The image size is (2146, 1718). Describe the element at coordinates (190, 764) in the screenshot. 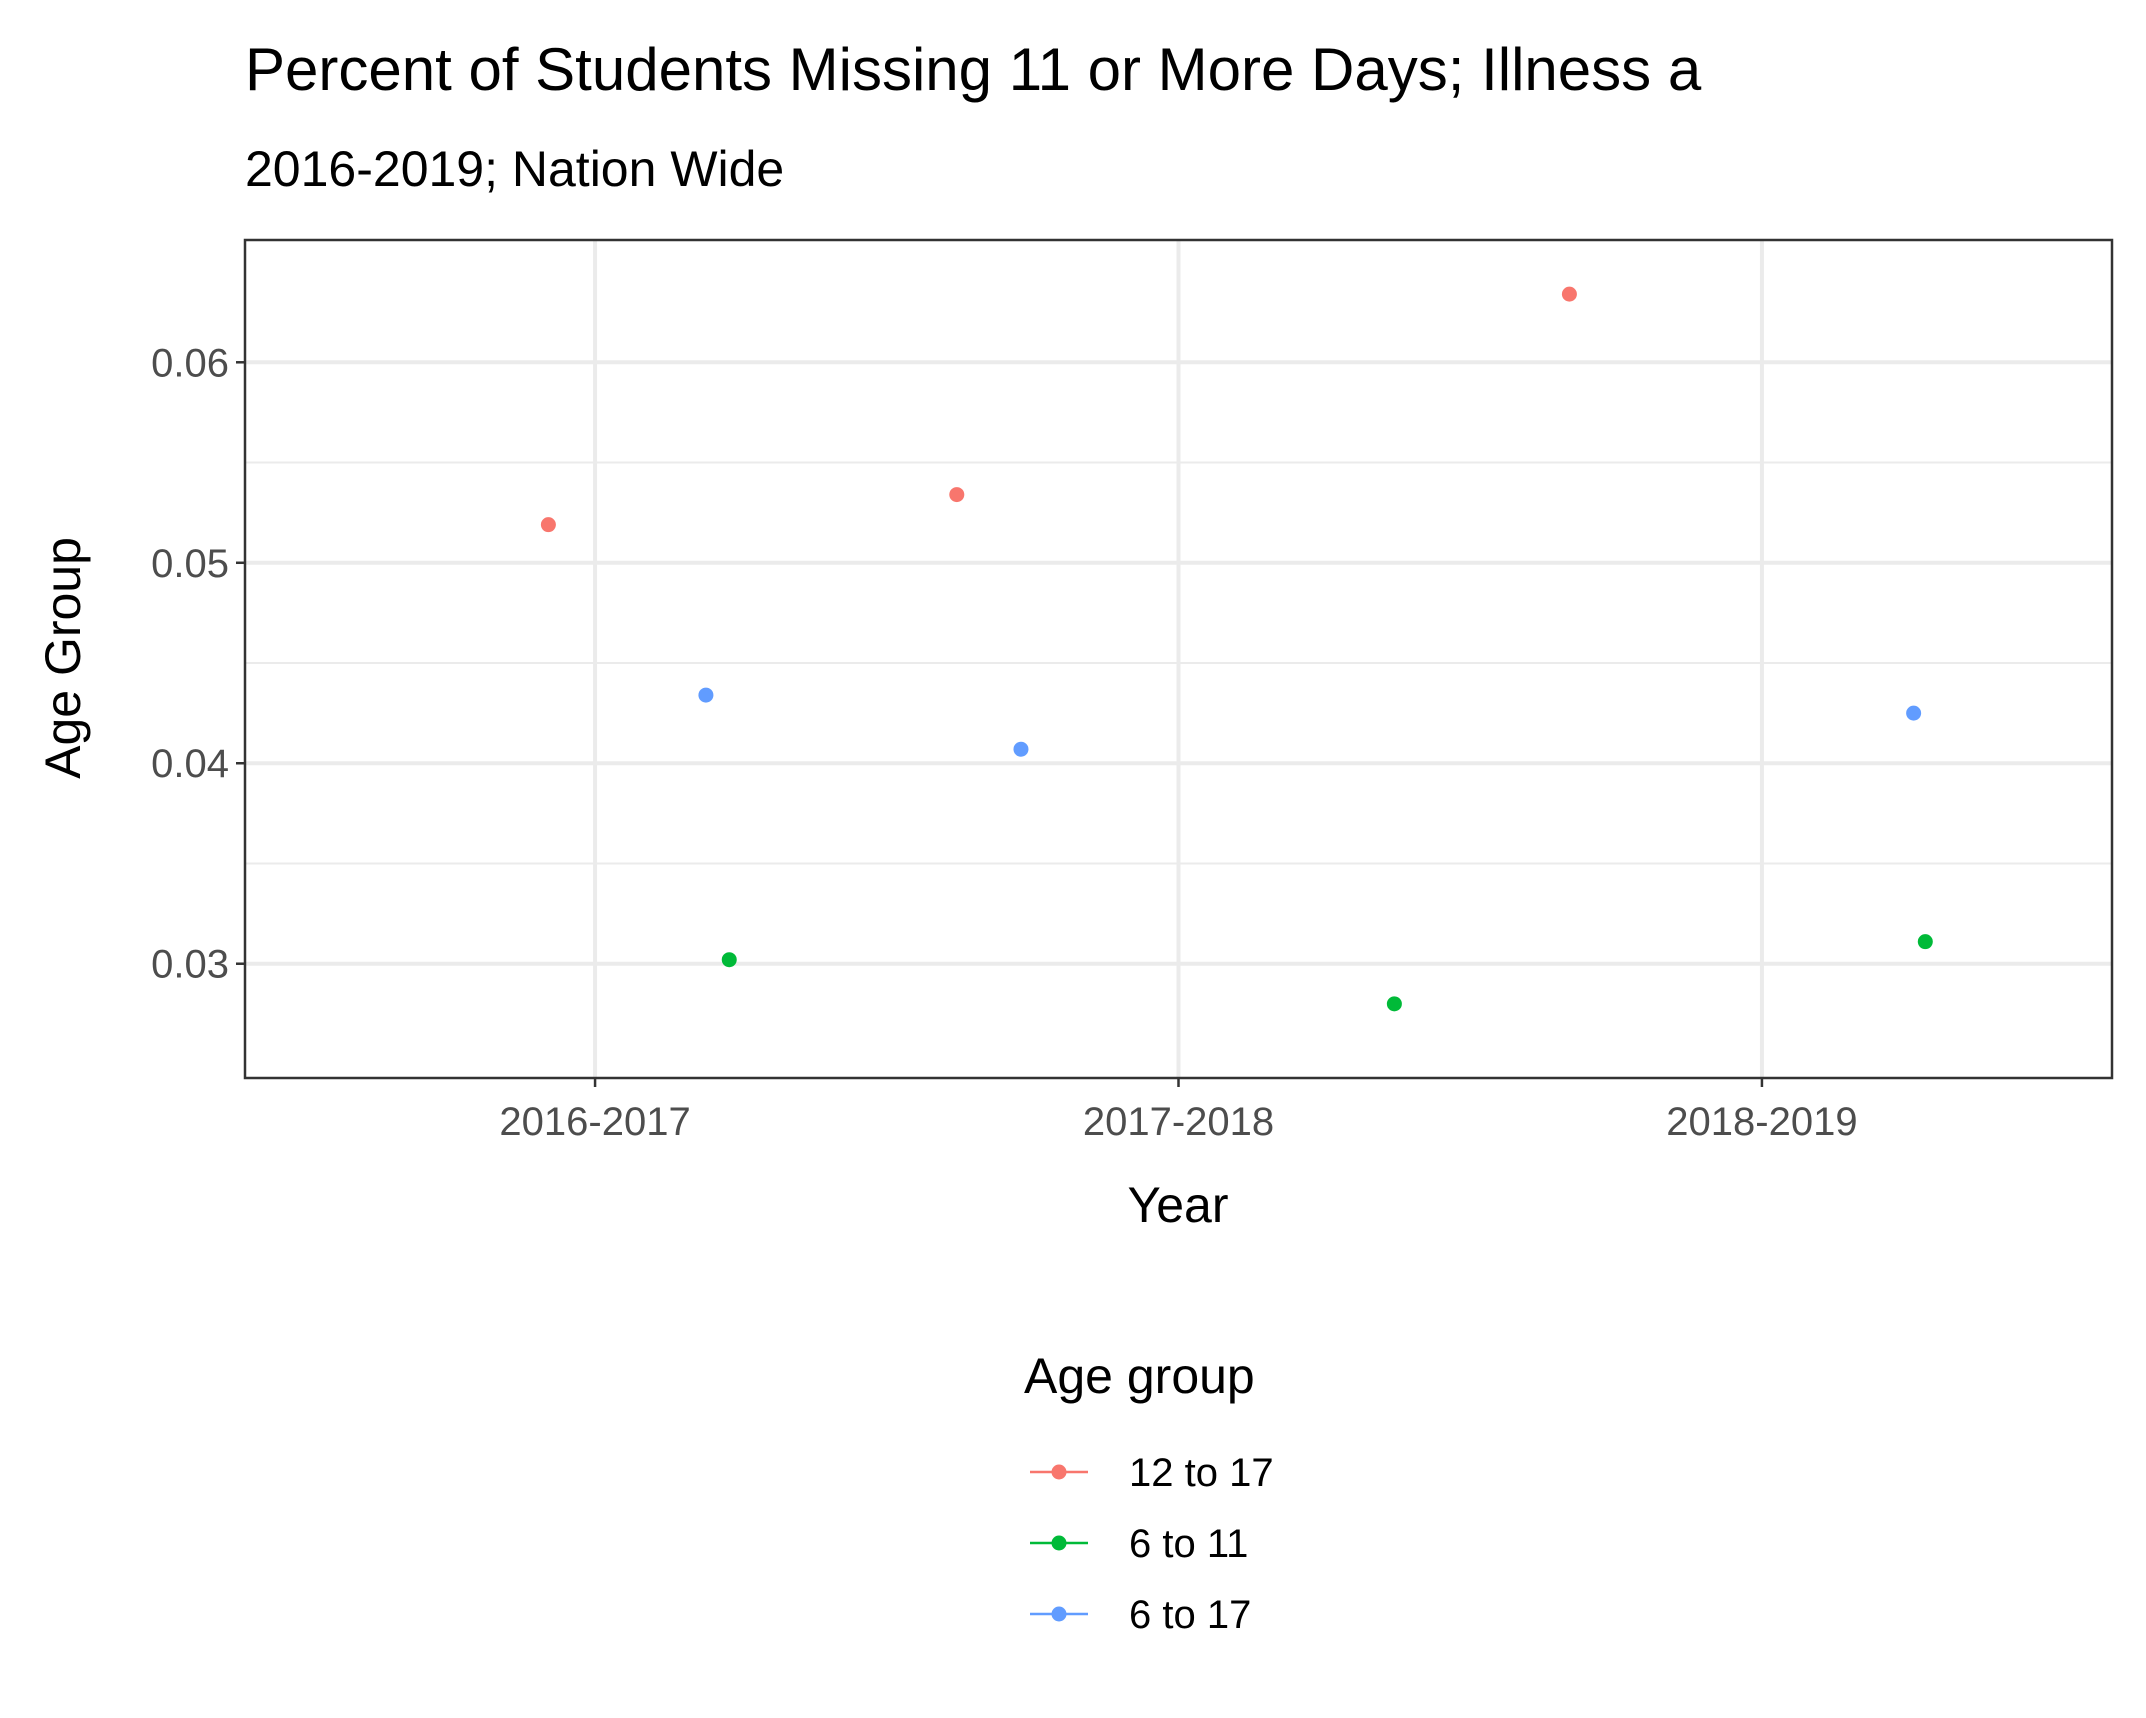

I see `y-tick-label: 0.04` at that location.